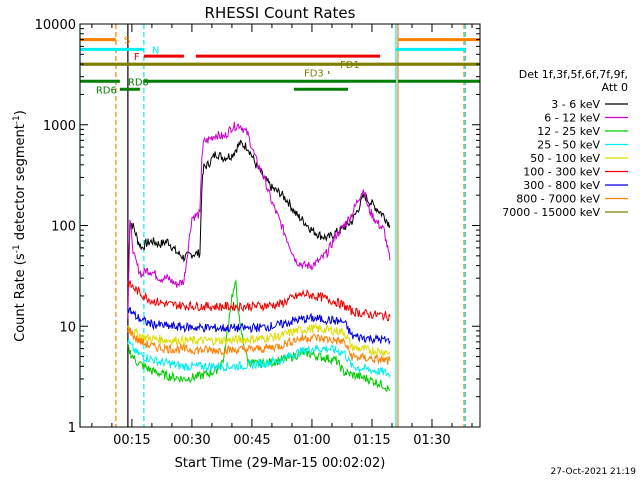  What do you see at coordinates (59, 126) in the screenshot?
I see `y-tick-label-4: 1000` at bounding box center [59, 126].